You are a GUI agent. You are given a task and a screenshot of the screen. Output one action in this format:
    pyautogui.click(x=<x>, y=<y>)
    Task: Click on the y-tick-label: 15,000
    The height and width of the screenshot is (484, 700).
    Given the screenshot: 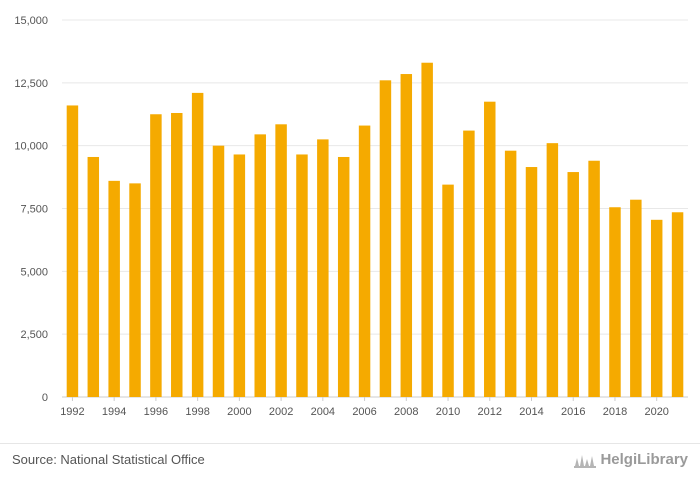 What is the action you would take?
    pyautogui.click(x=31, y=21)
    